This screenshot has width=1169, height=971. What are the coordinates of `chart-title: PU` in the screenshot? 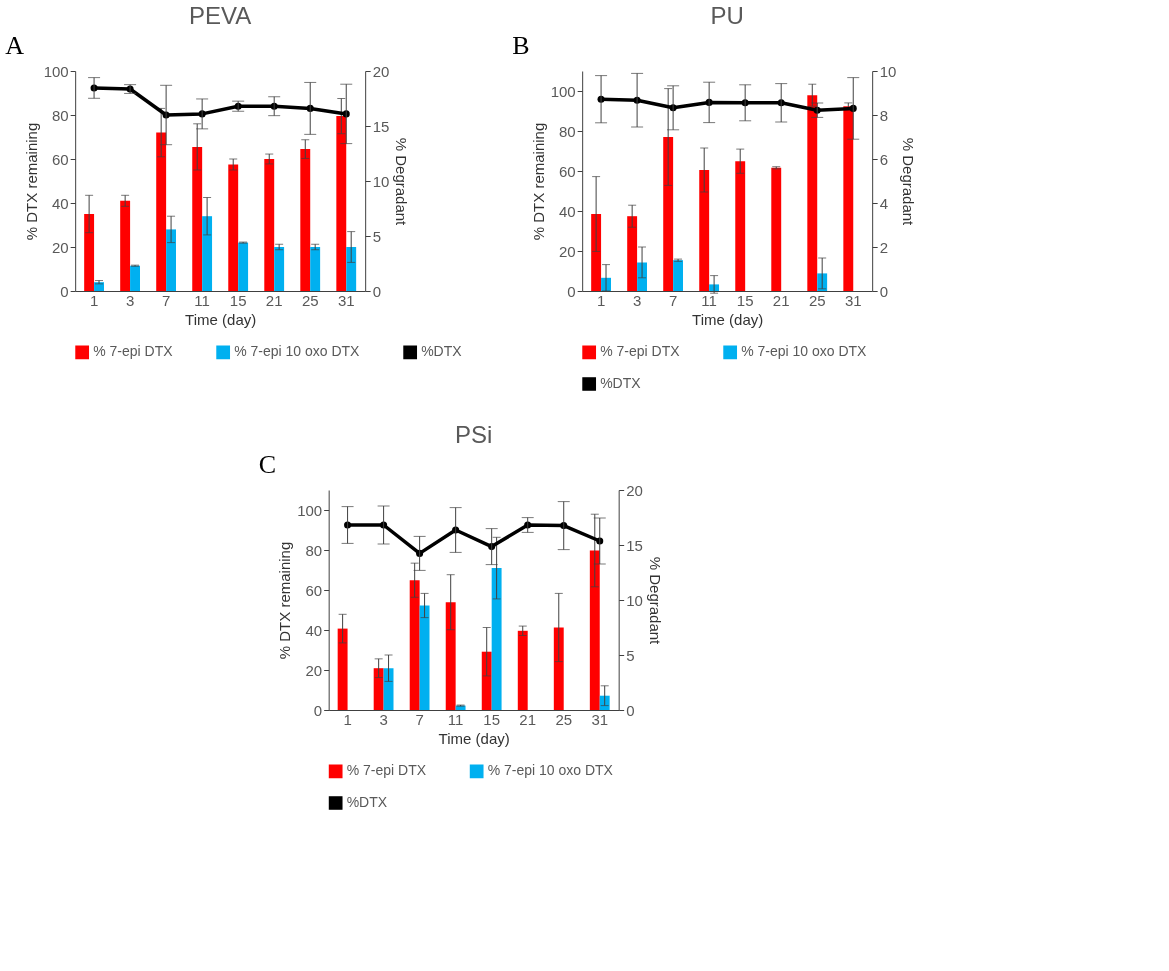 It's located at (727, 15).